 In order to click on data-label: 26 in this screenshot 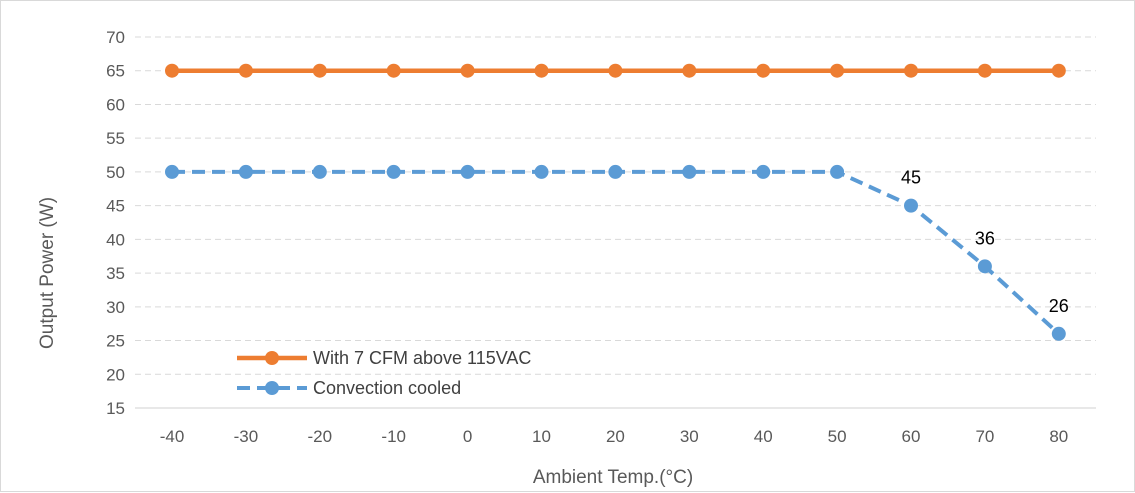, I will do `click(1059, 306)`.